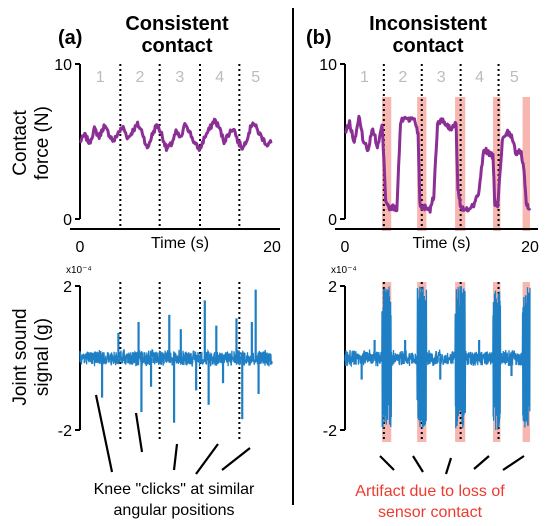  What do you see at coordinates (319, 38) in the screenshot?
I see `panel-b-letter: (b)` at bounding box center [319, 38].